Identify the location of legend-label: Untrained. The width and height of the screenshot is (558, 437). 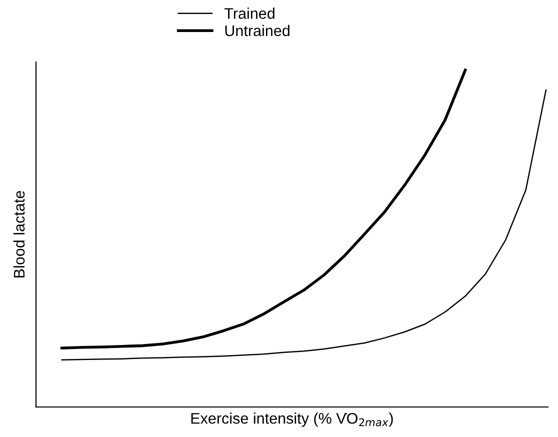
(257, 30).